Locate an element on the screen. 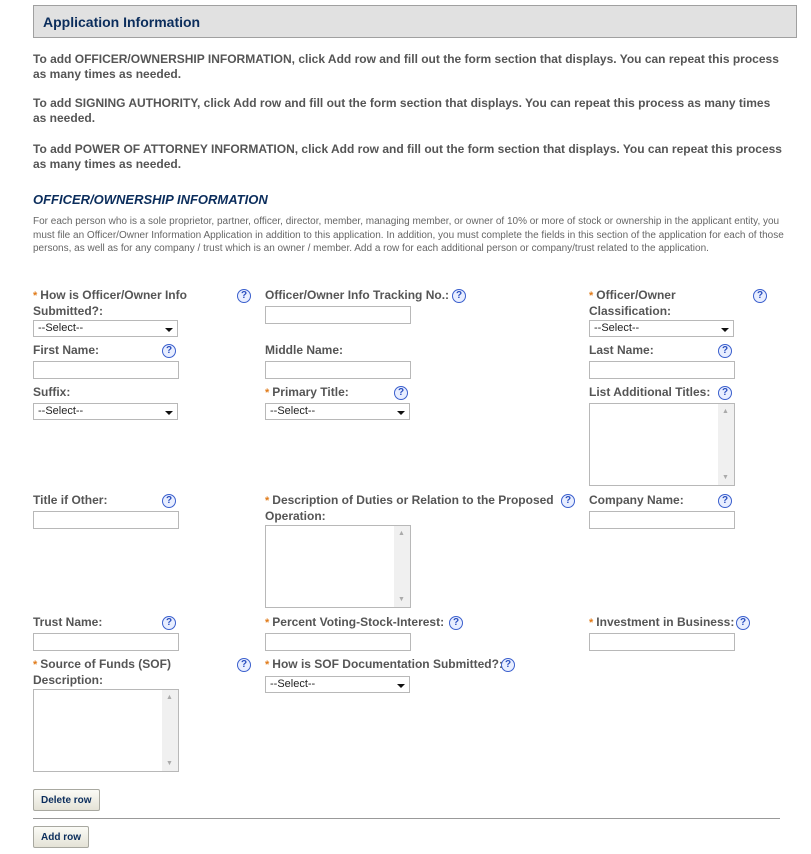  label-tracking: Officer/Owner Info Tracking No.: is located at coordinates (357, 295).